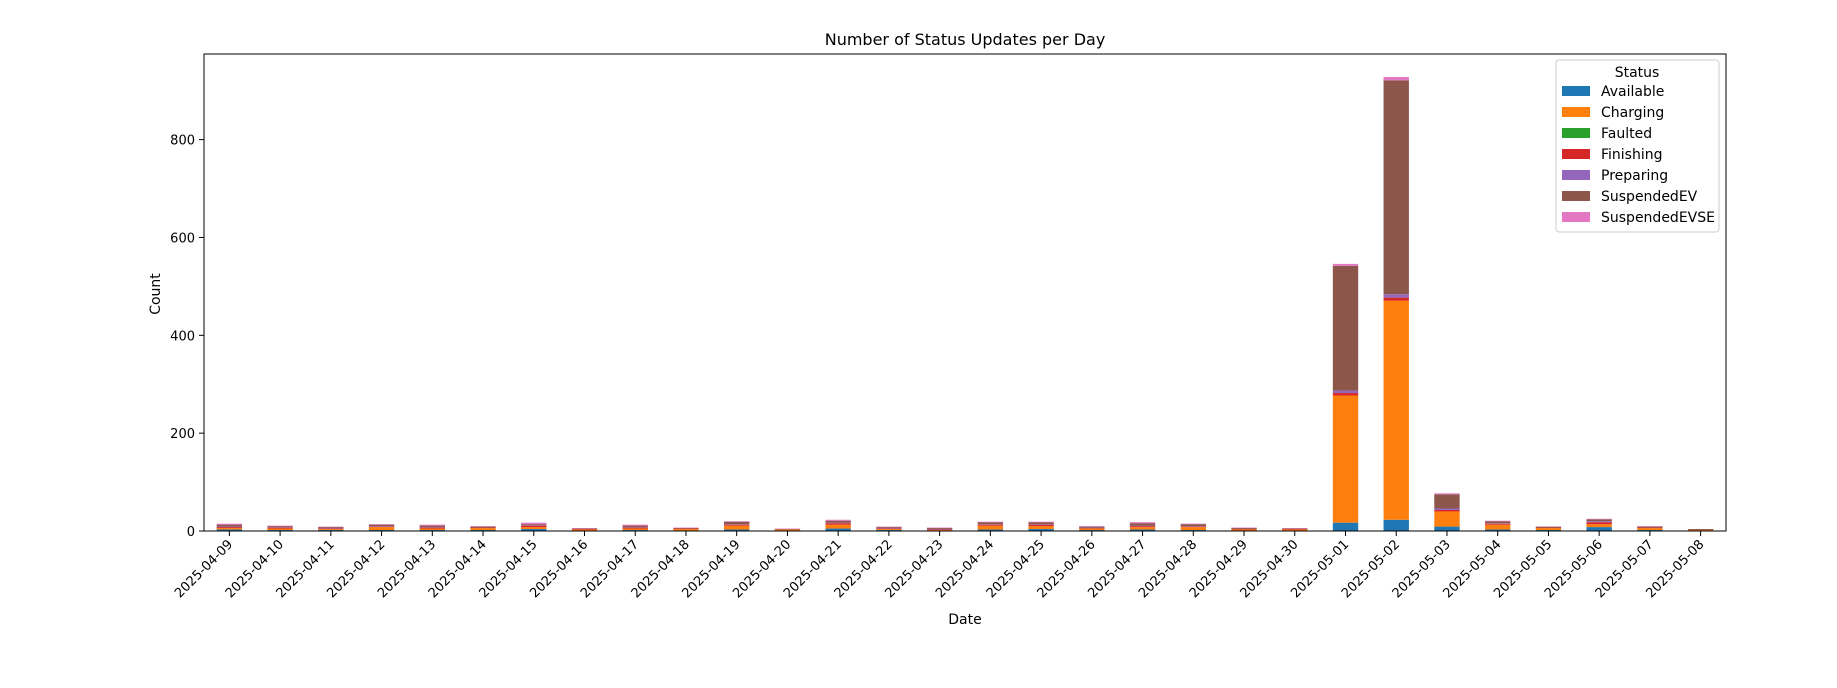 The width and height of the screenshot is (1837, 688). I want to click on y-axis-label: Count, so click(156, 294).